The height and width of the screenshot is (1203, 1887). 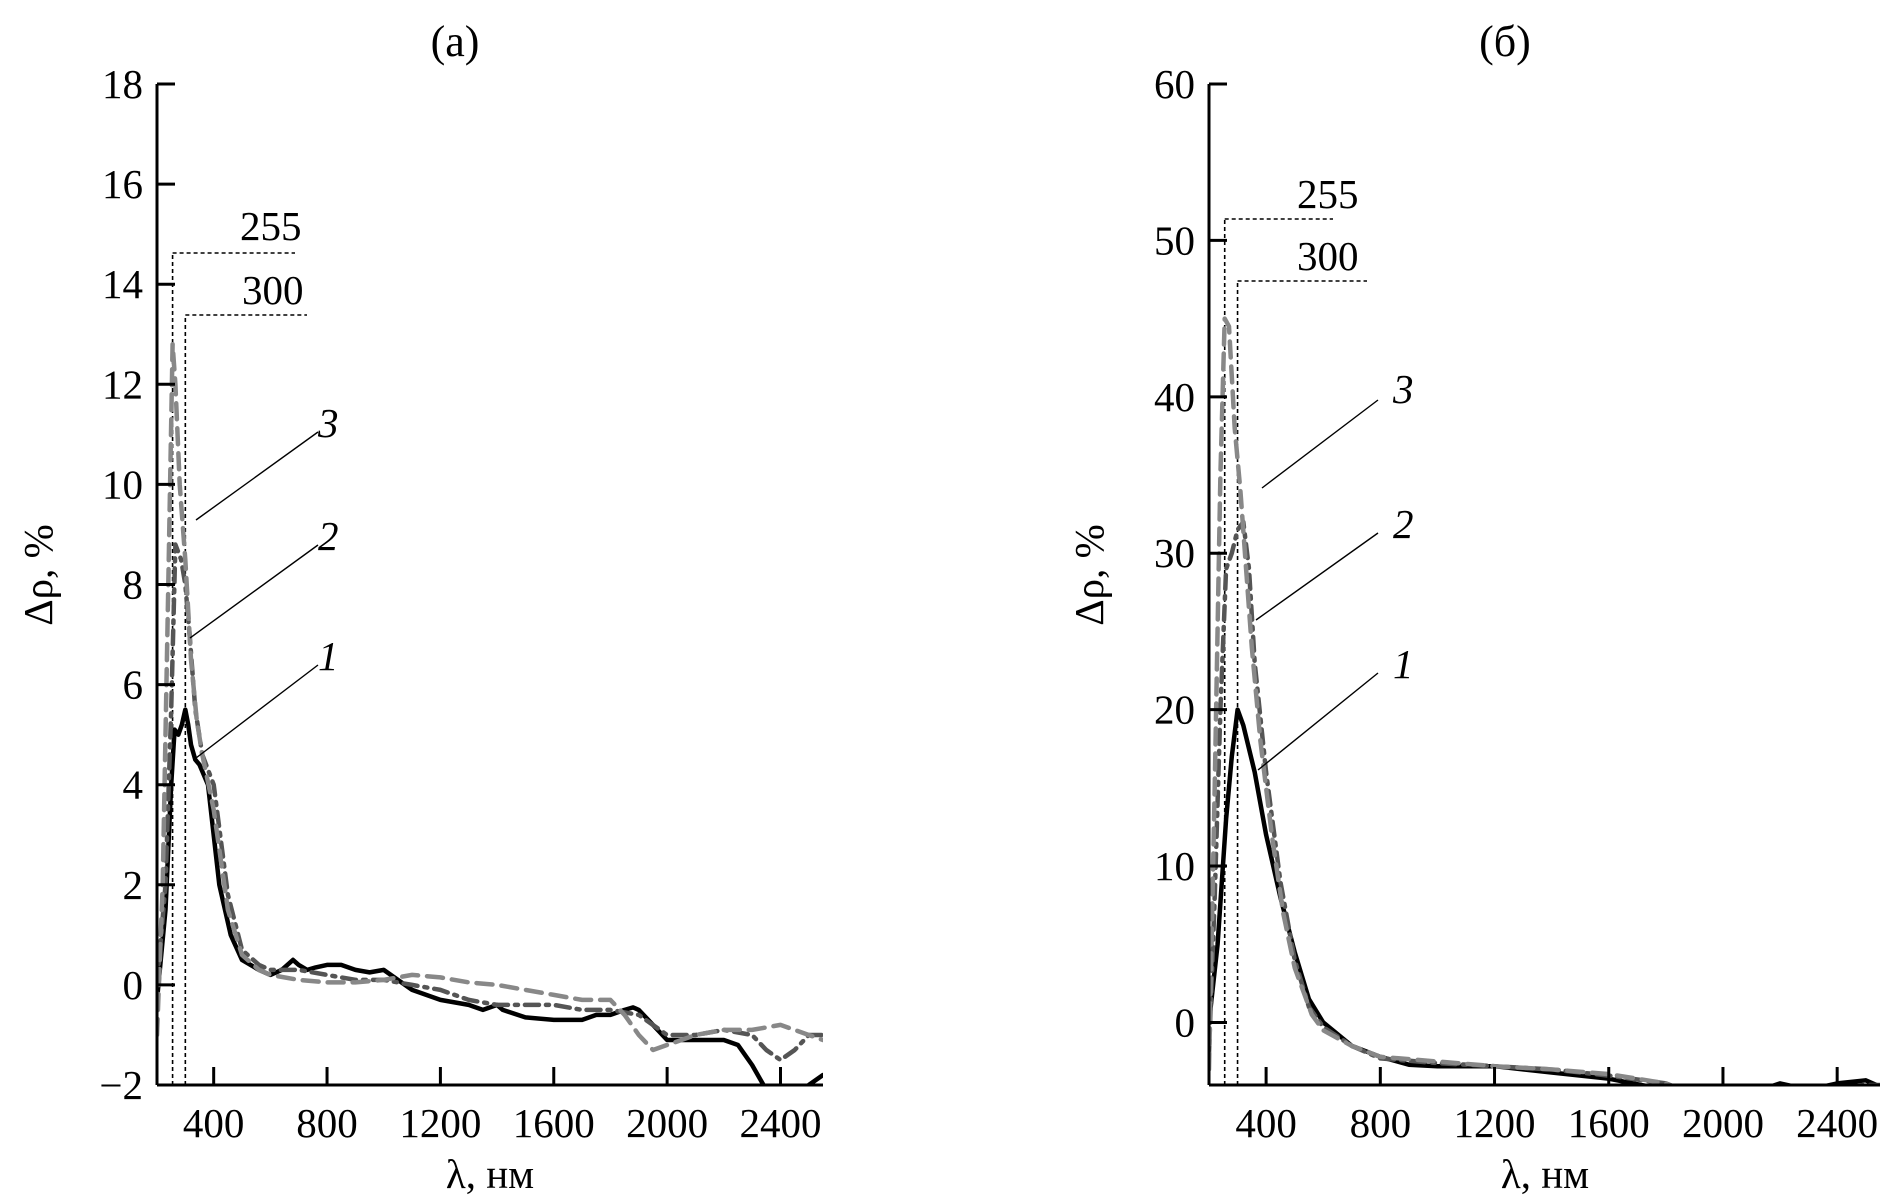 What do you see at coordinates (455, 41) in the screenshot?
I see `panel-title: (a)` at bounding box center [455, 41].